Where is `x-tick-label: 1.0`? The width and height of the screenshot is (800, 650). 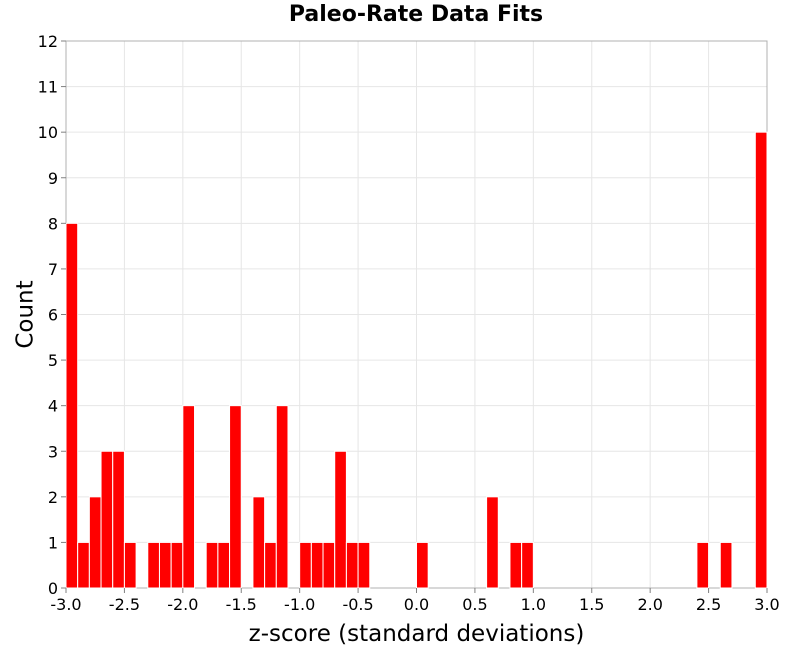 x-tick-label: 1.0 is located at coordinates (533, 604).